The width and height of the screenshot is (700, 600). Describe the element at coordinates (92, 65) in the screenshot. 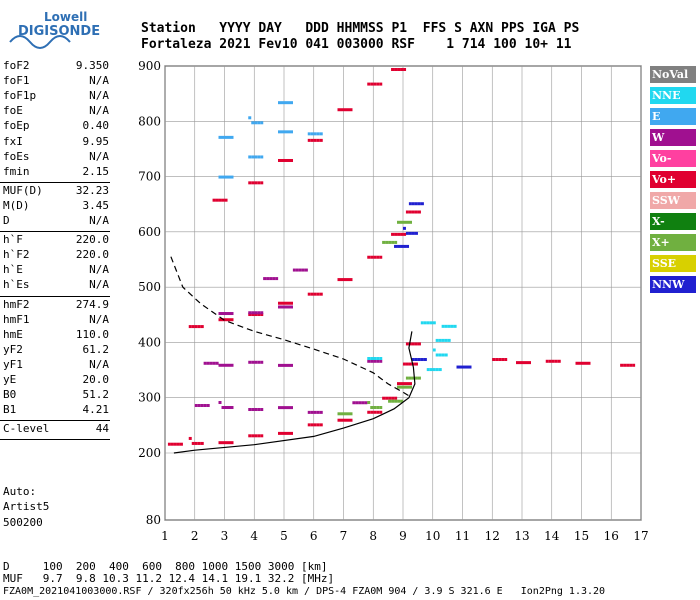

I see `param-value: 9.350` at that location.